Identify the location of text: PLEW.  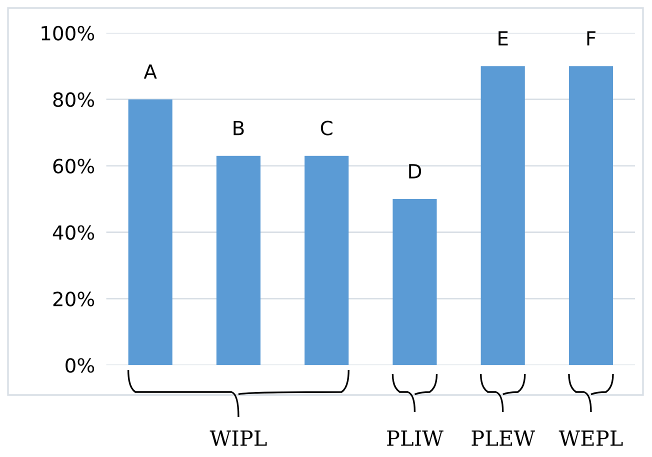
(504, 438).